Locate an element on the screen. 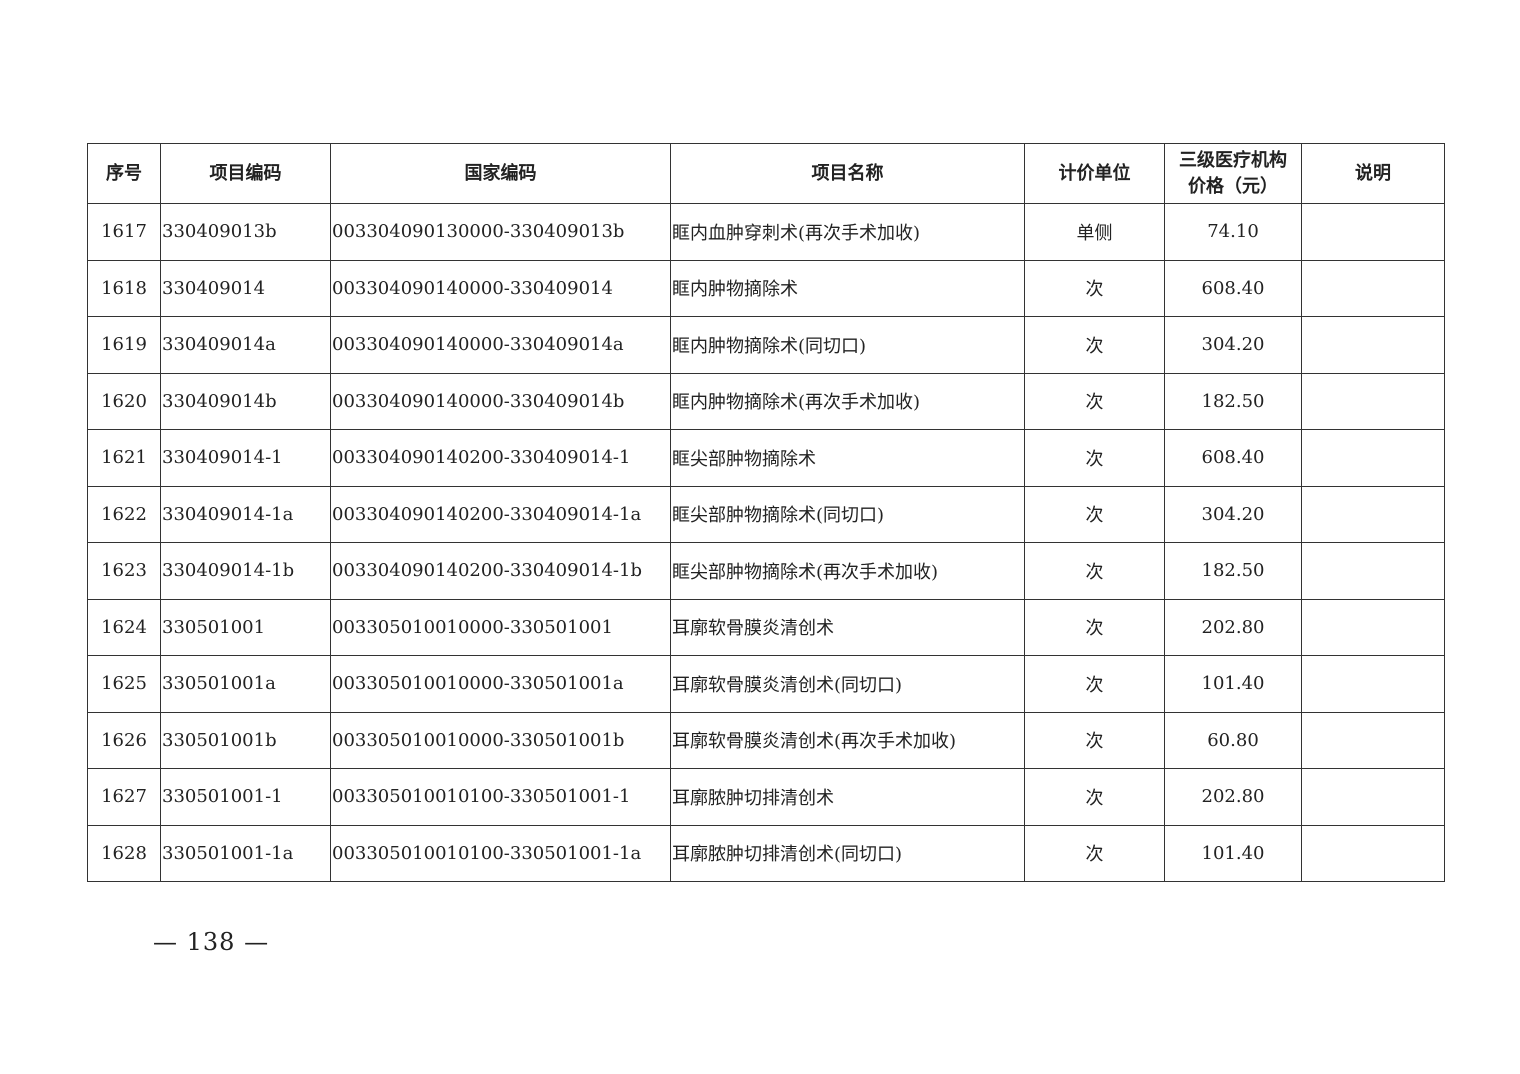 This screenshot has width=1520, height=1074. page-number: — 138 — is located at coordinates (211, 942).